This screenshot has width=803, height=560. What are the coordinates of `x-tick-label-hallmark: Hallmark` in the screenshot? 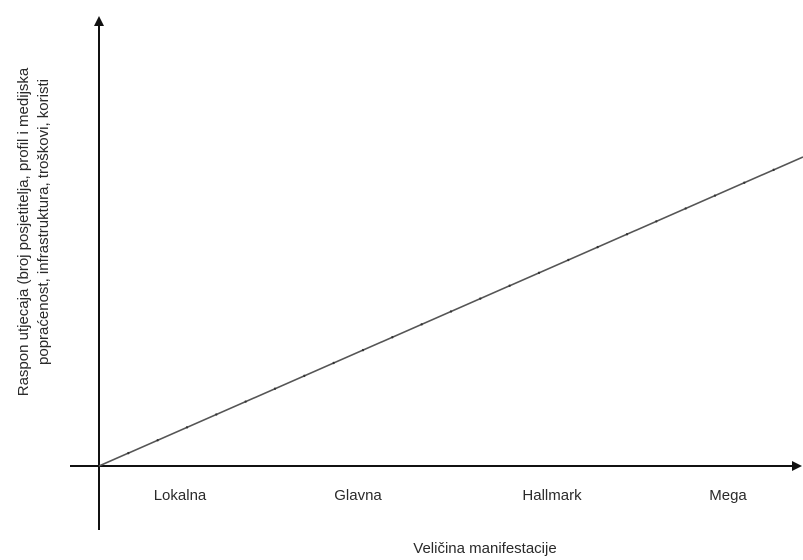 It's located at (552, 495).